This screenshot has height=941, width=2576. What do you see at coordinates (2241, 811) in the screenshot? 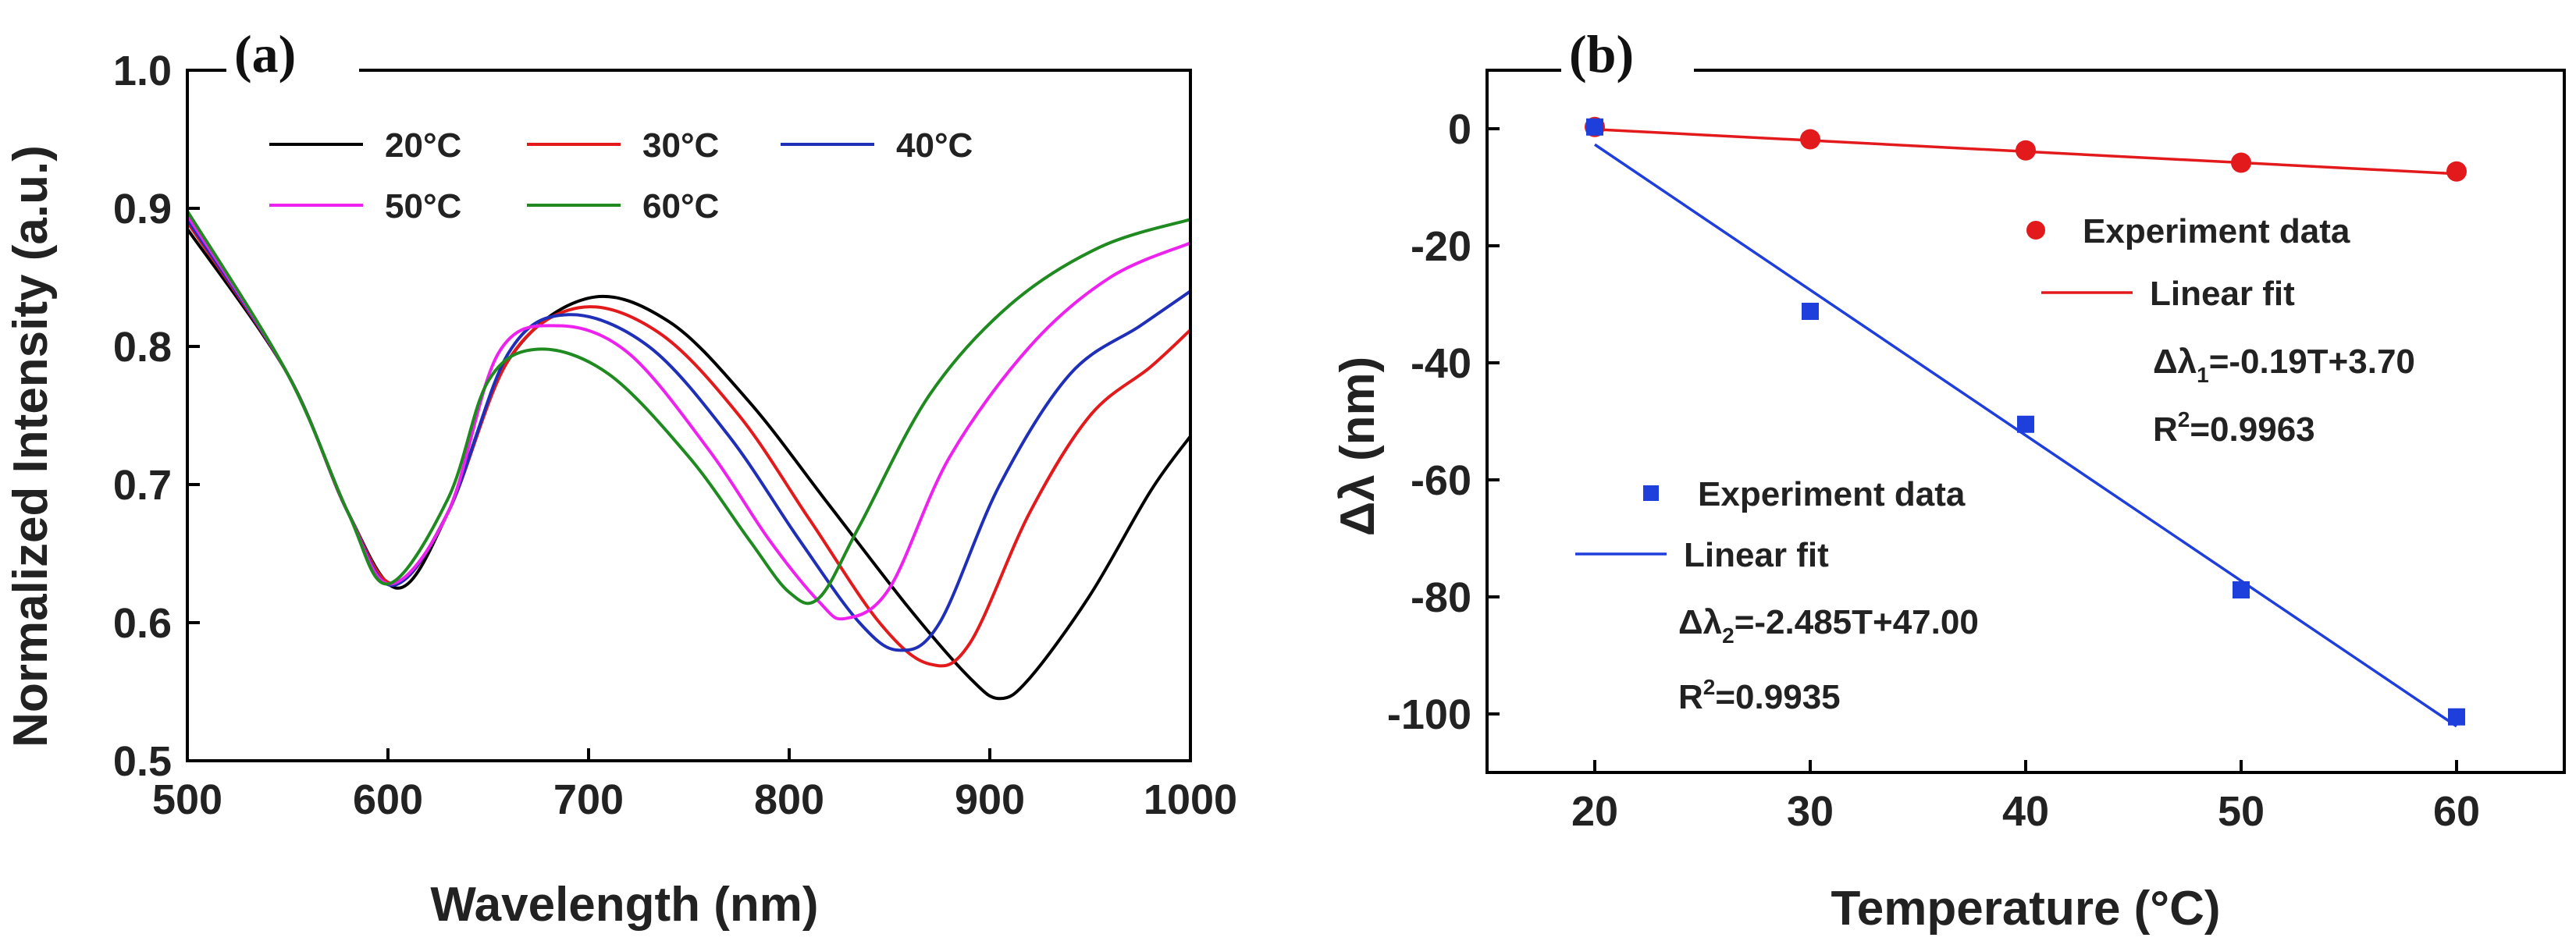
I see `panel-b-x-tick-label: 50` at bounding box center [2241, 811].